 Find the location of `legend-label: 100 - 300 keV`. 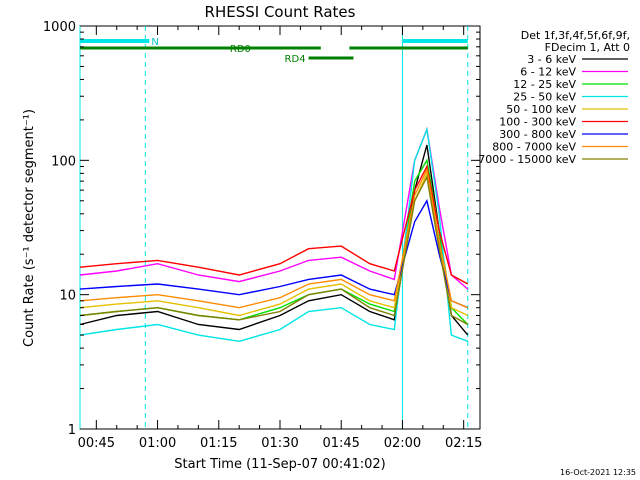

legend-label: 100 - 300 keV is located at coordinates (537, 122).